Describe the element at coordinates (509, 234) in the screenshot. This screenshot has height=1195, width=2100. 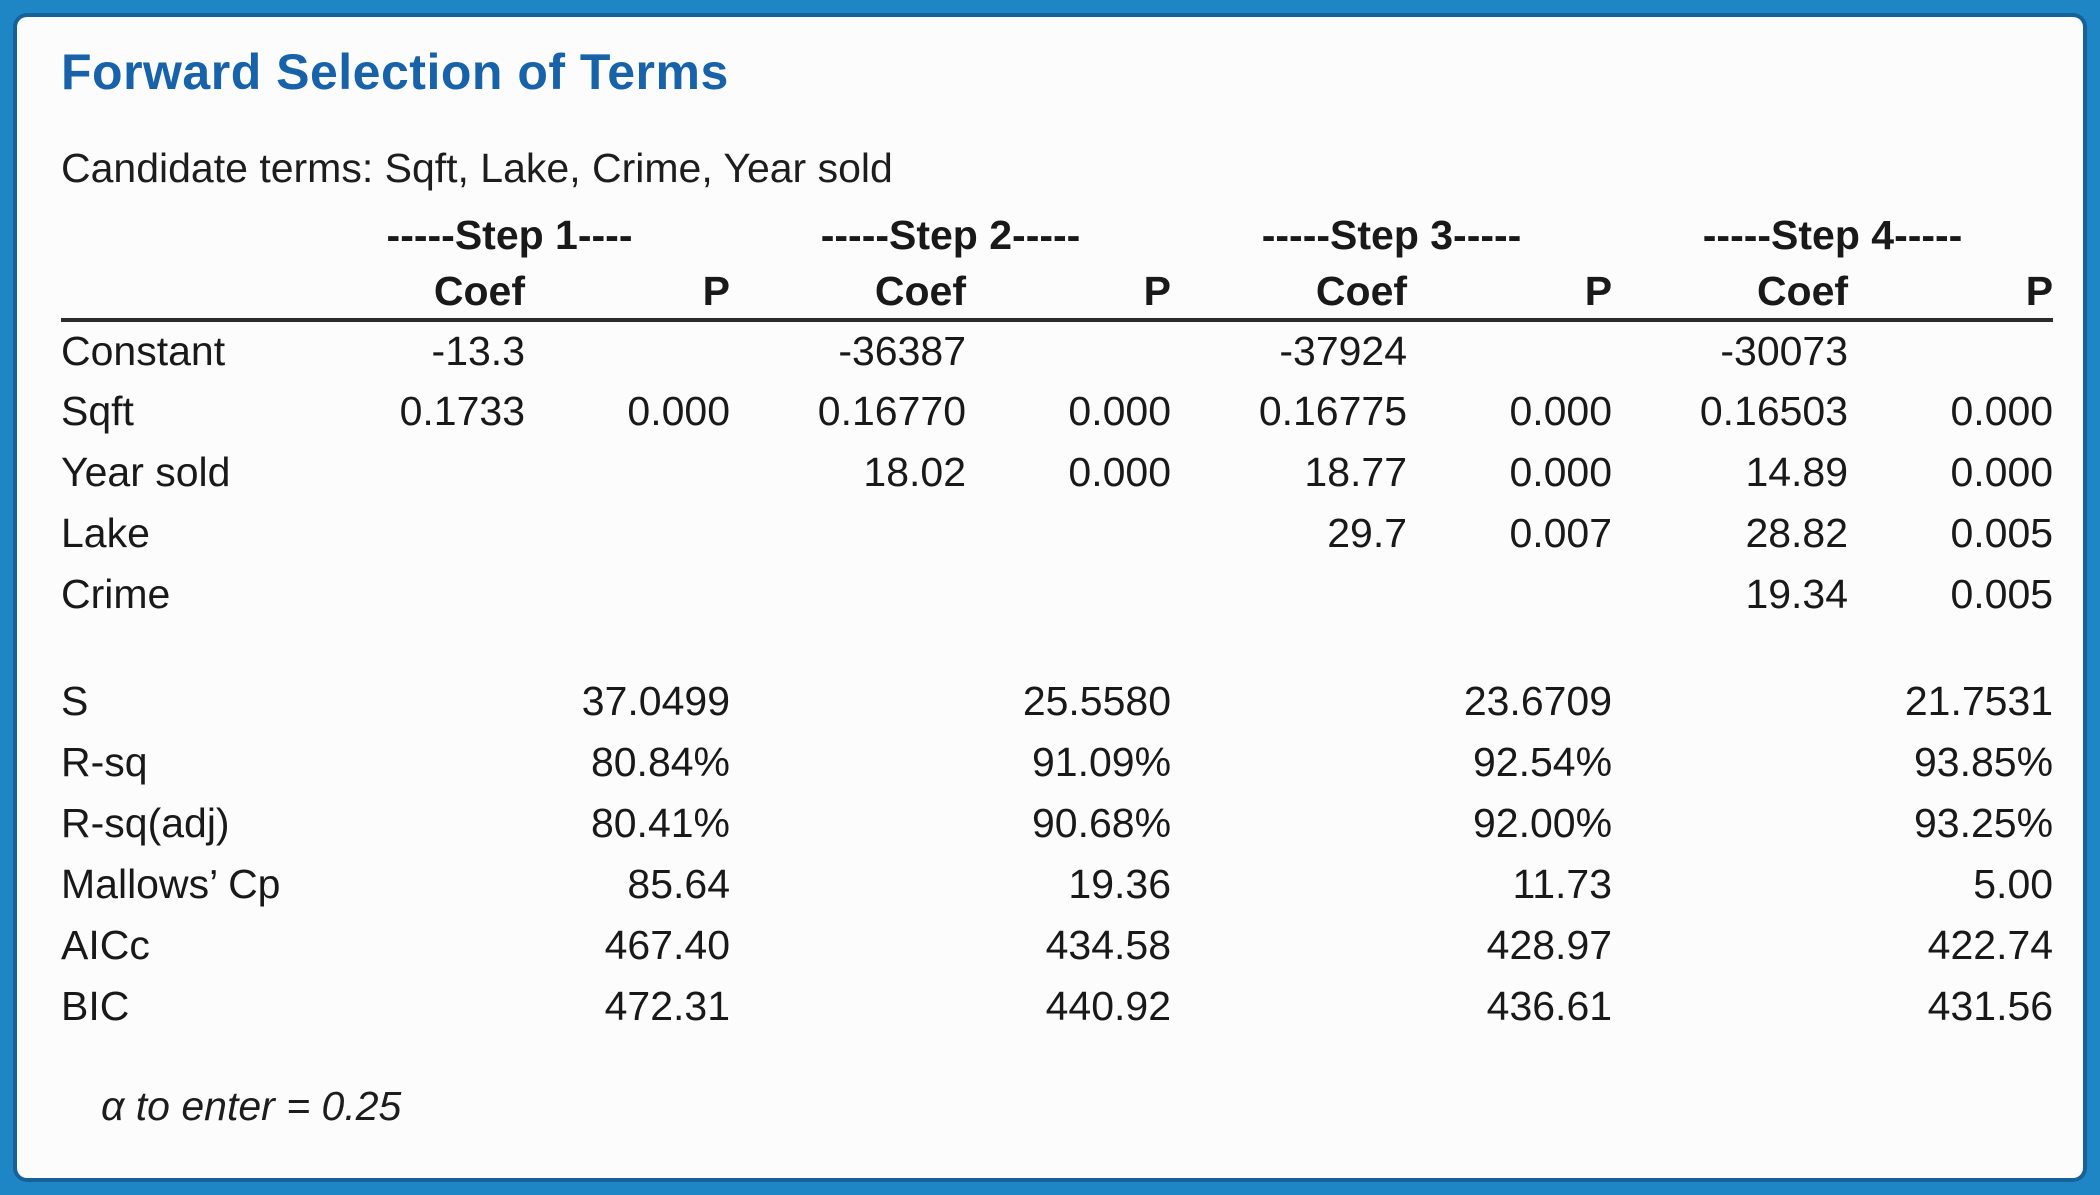
I see `step-1-header: -----Step 1----` at that location.